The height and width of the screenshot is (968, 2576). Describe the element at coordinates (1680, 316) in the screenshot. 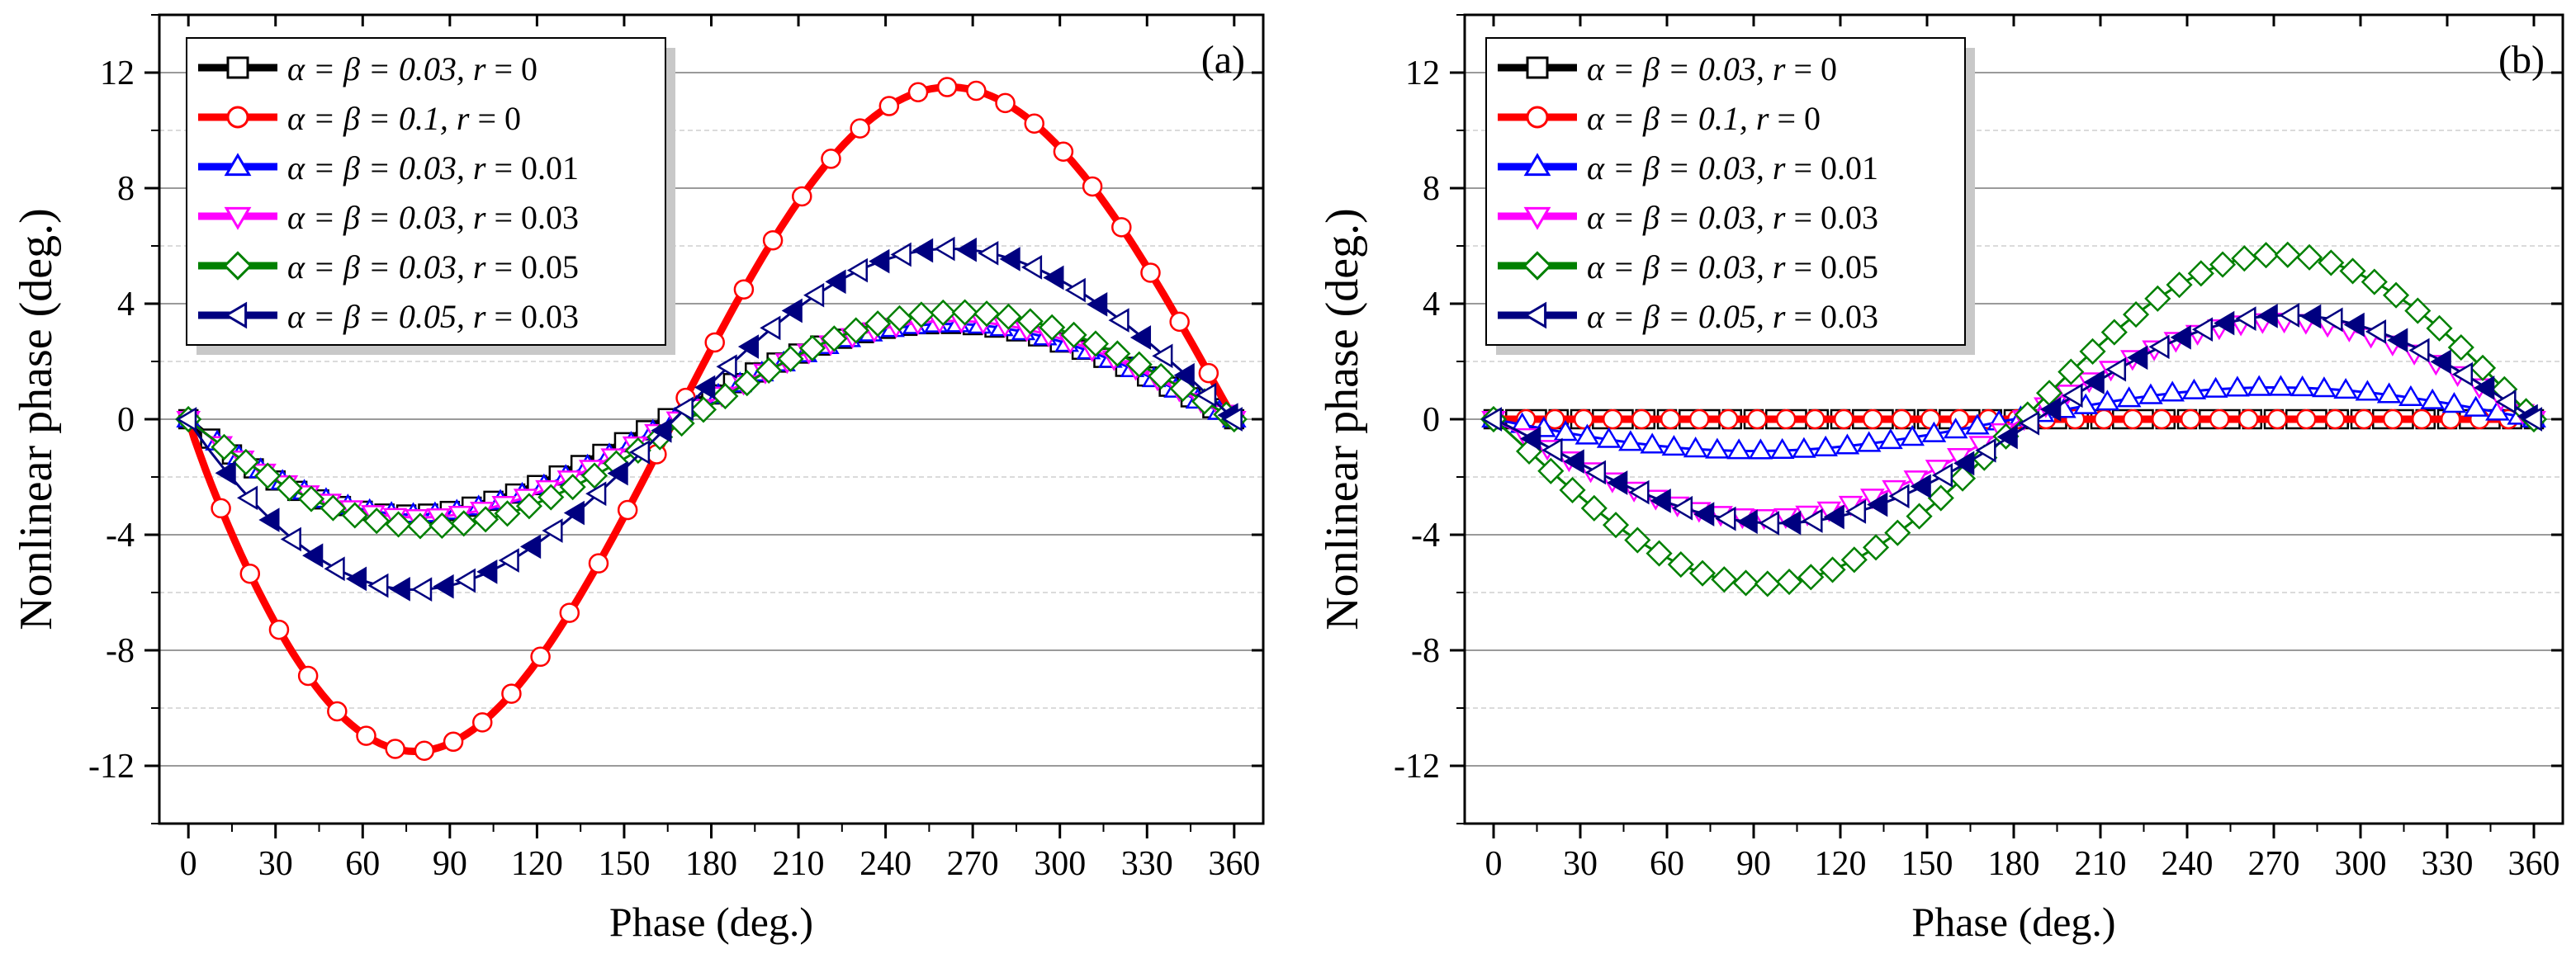

I see `legend-label-prefix: α = β = 0.05,` at that location.